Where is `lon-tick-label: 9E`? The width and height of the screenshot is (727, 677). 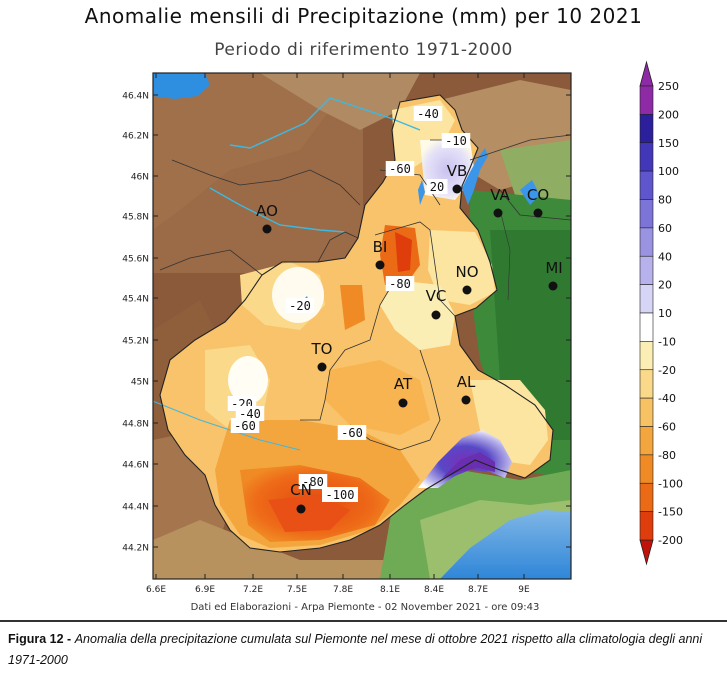
lon-tick-label: 9E is located at coordinates (524, 590).